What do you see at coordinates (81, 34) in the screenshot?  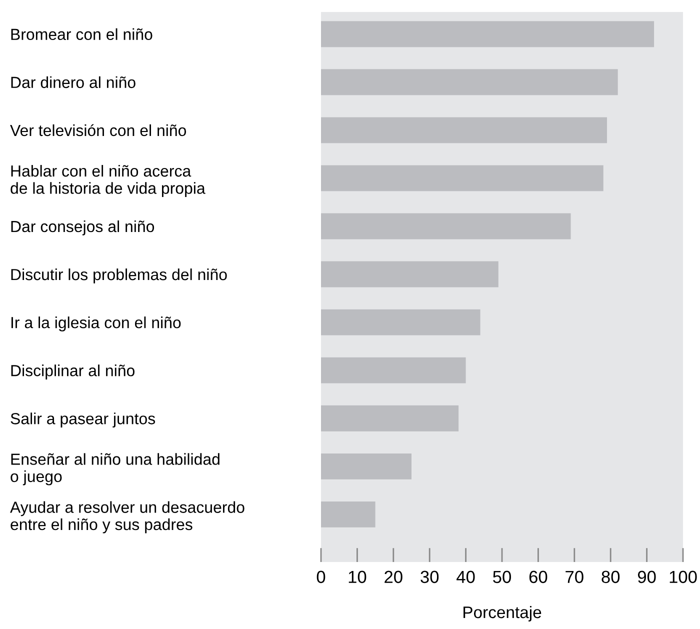 I see `y-tick-label: Bromear con el niño` at bounding box center [81, 34].